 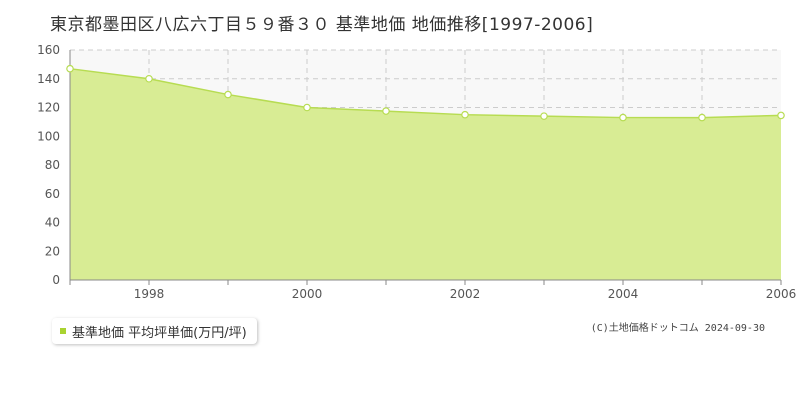 I want to click on chart-title: 東京都墨田区八広六丁目５９番３０ 基準地価 地価推移[1997-2006], so click(x=322, y=25).